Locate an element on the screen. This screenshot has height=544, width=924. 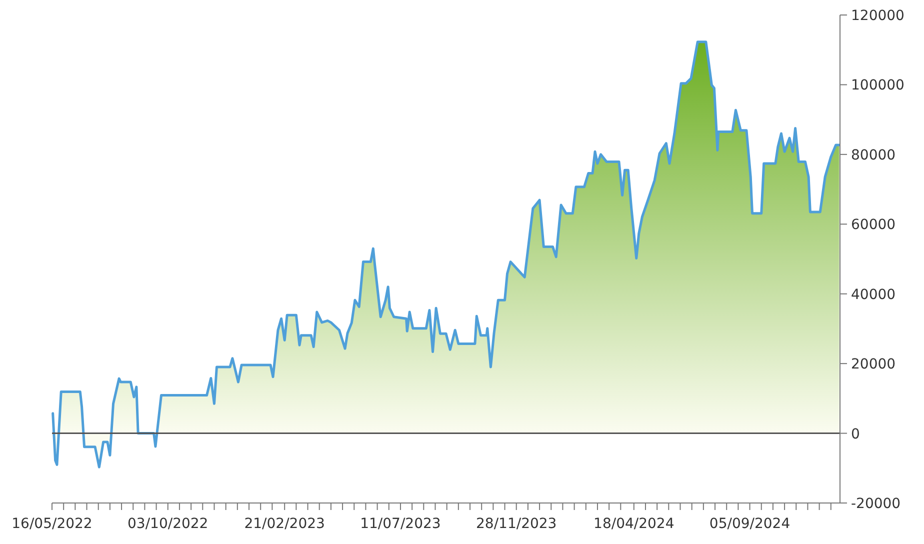
x-tick-label: 21/02/2023 is located at coordinates (284, 524).